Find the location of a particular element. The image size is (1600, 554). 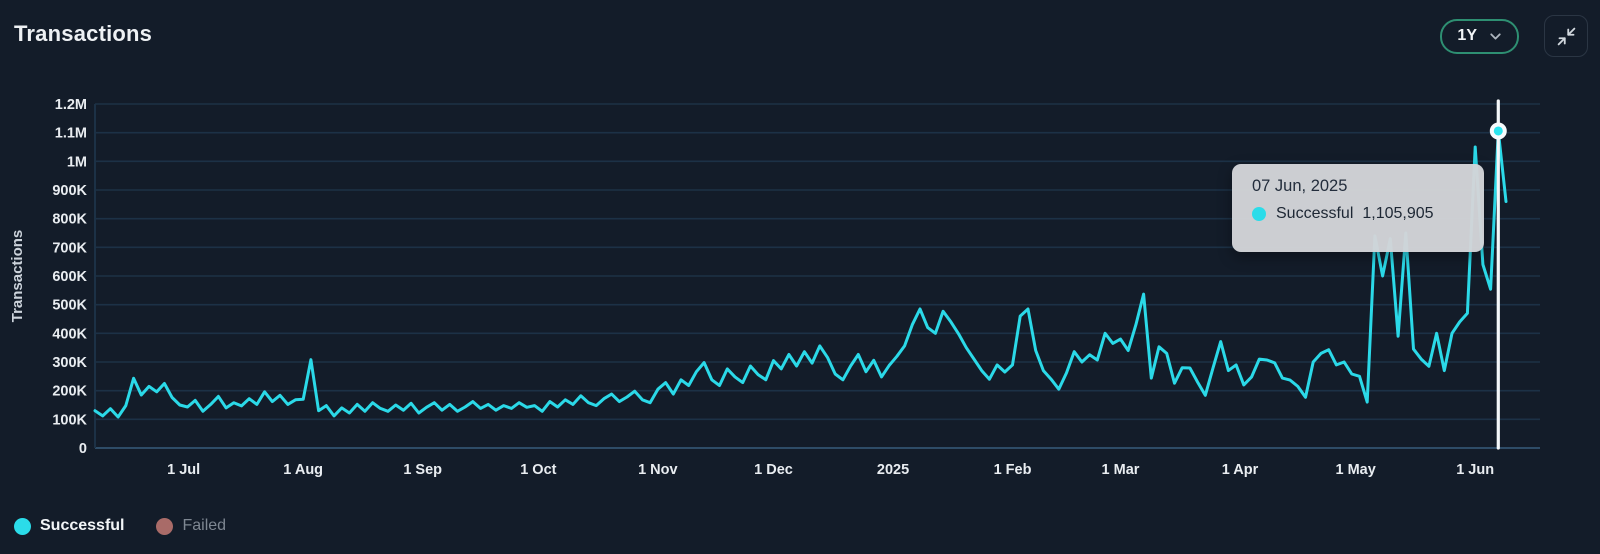

x-tick-label: 1 Jun is located at coordinates (1475, 470).